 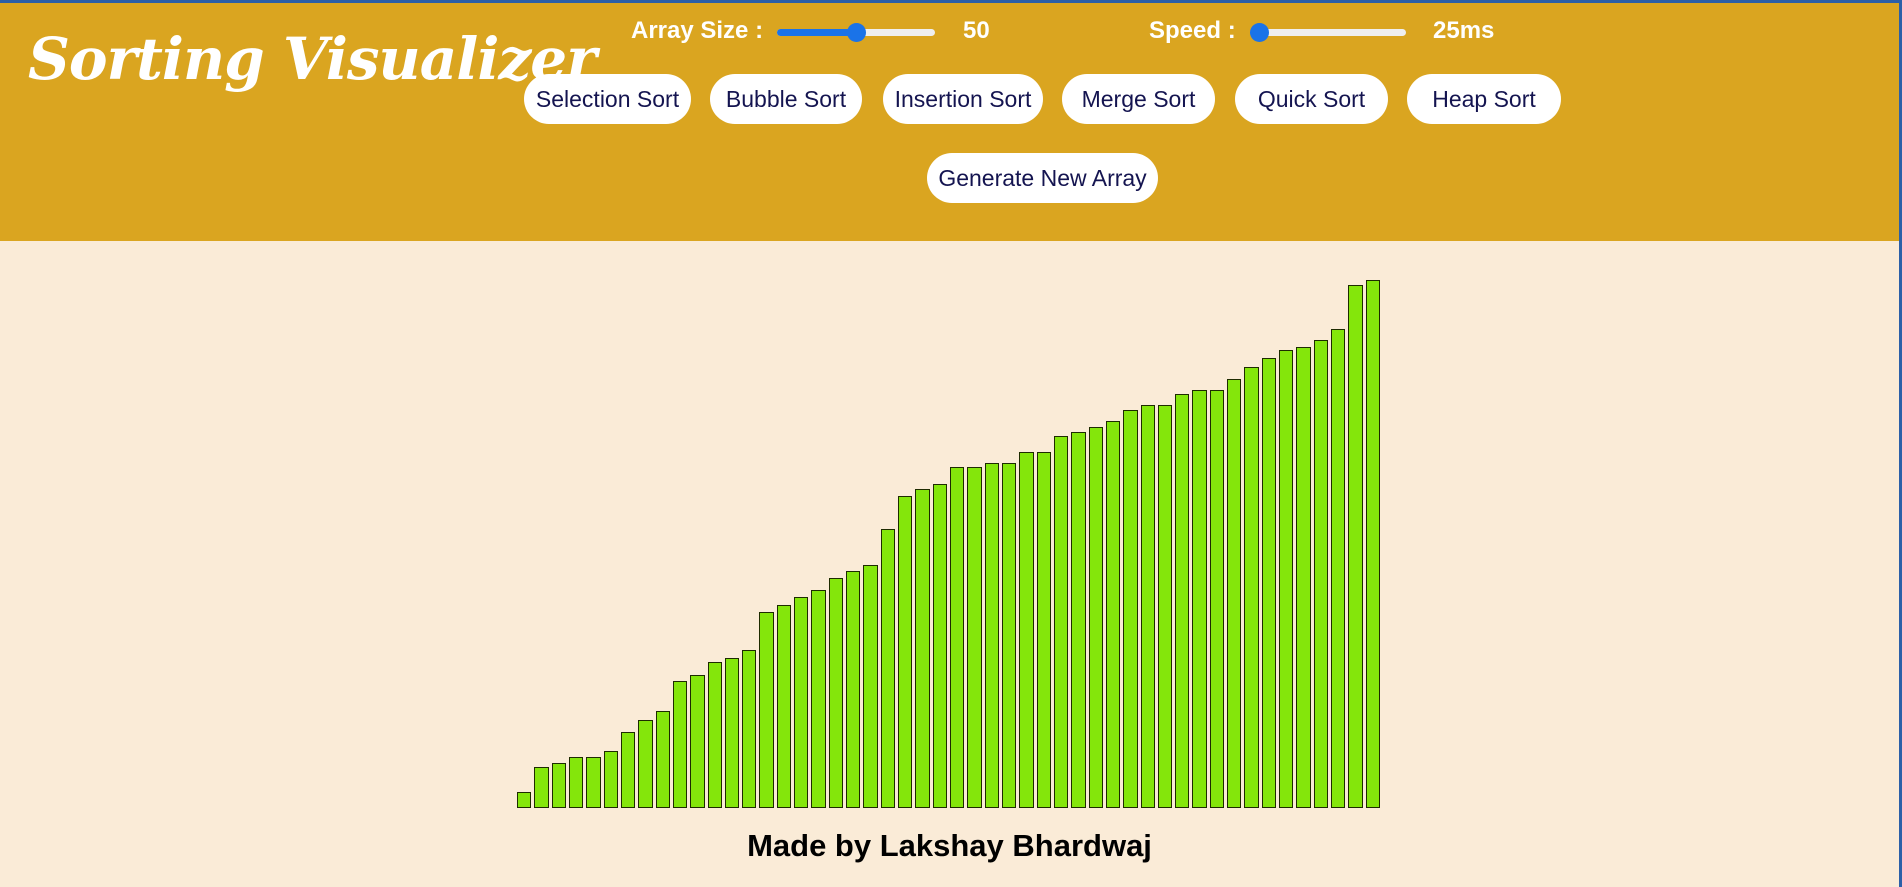 What do you see at coordinates (1042, 178) in the screenshot?
I see `generate-new-array-button: Generate New Array` at bounding box center [1042, 178].